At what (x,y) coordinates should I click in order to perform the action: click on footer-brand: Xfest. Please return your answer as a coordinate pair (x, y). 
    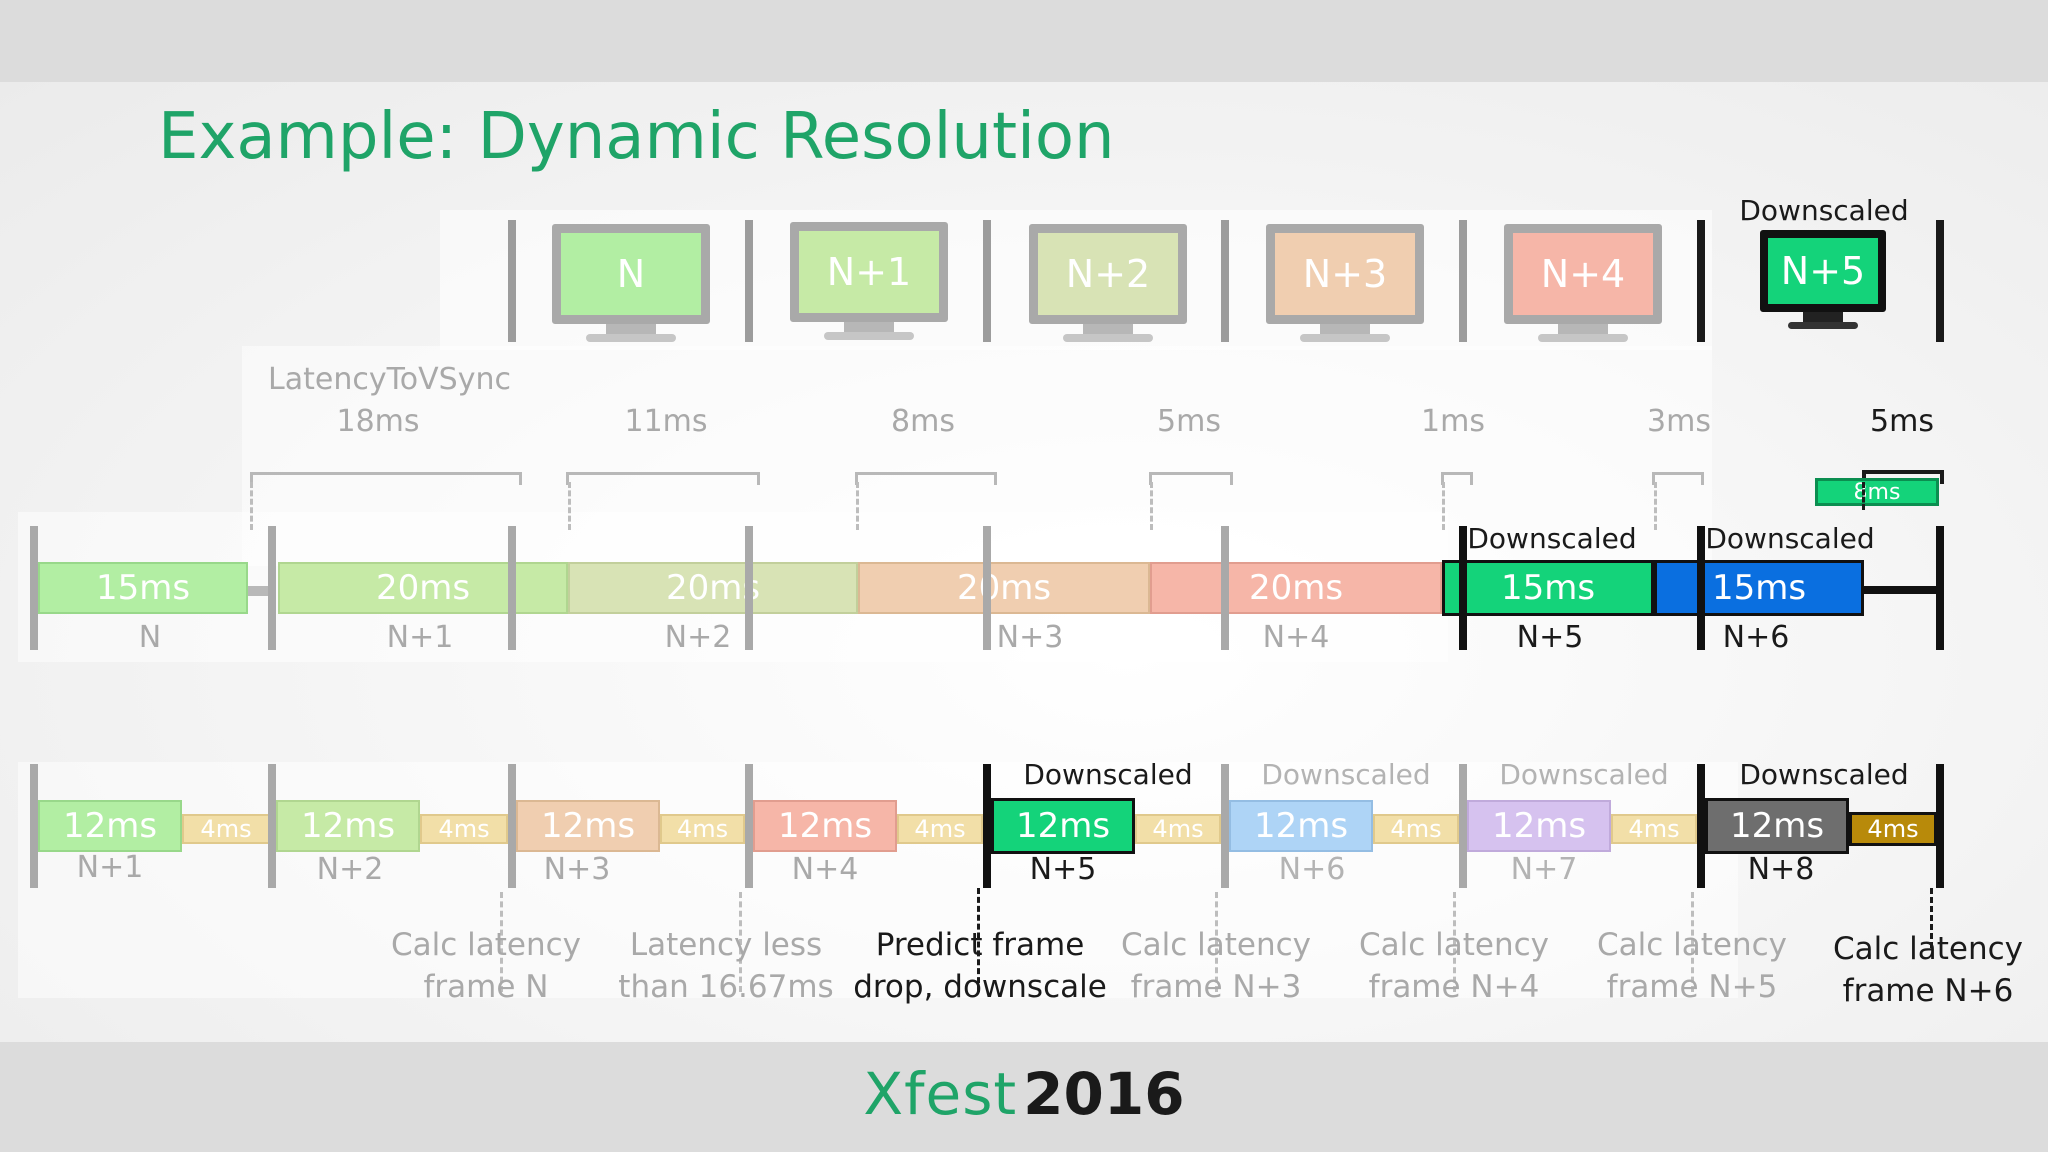
    Looking at the image, I should click on (940, 1094).